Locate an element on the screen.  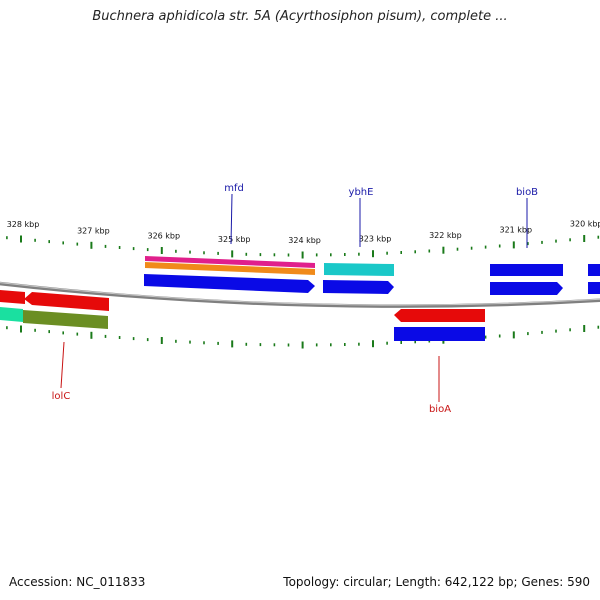
gene-label-mfd: mfd is located at coordinates (234, 188).